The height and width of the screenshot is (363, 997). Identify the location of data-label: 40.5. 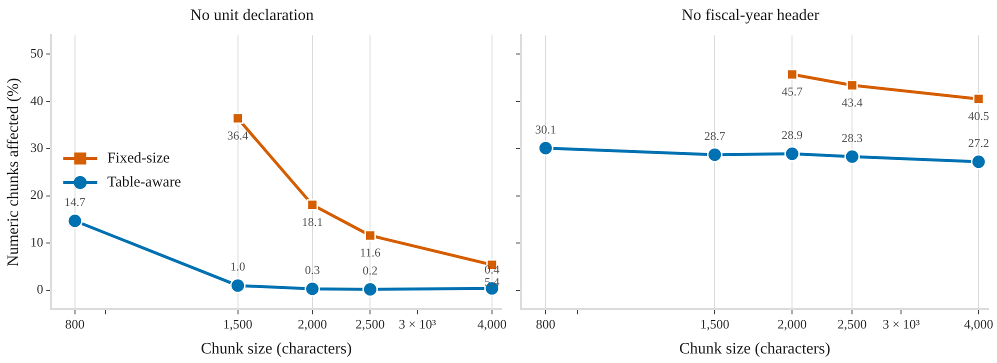
(979, 116).